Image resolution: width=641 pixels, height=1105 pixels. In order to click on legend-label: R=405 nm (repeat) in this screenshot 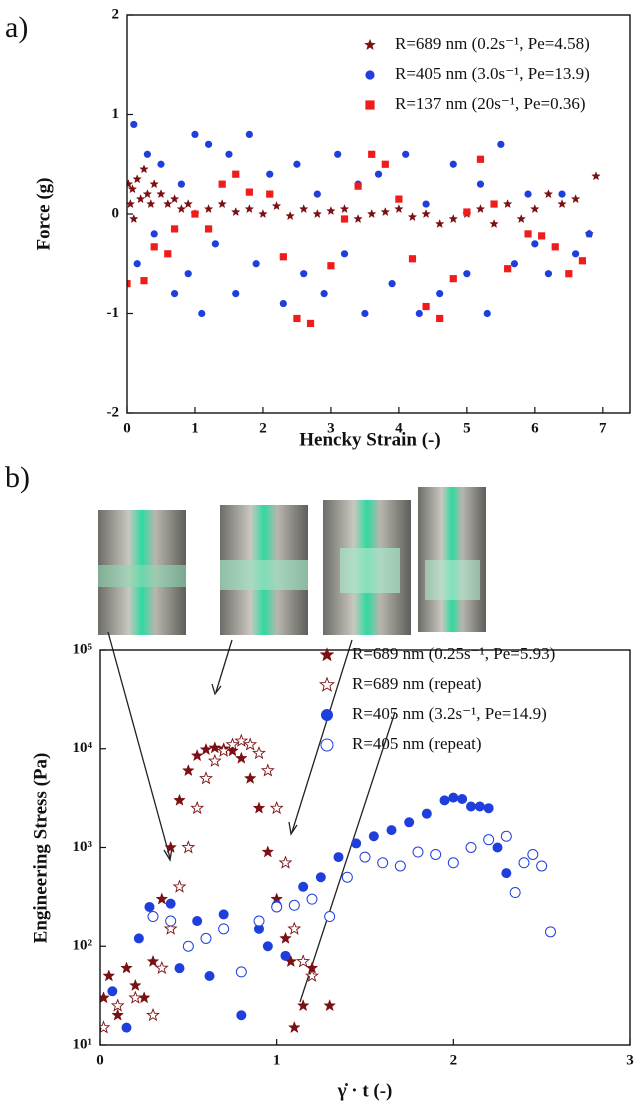, I will do `click(417, 743)`.